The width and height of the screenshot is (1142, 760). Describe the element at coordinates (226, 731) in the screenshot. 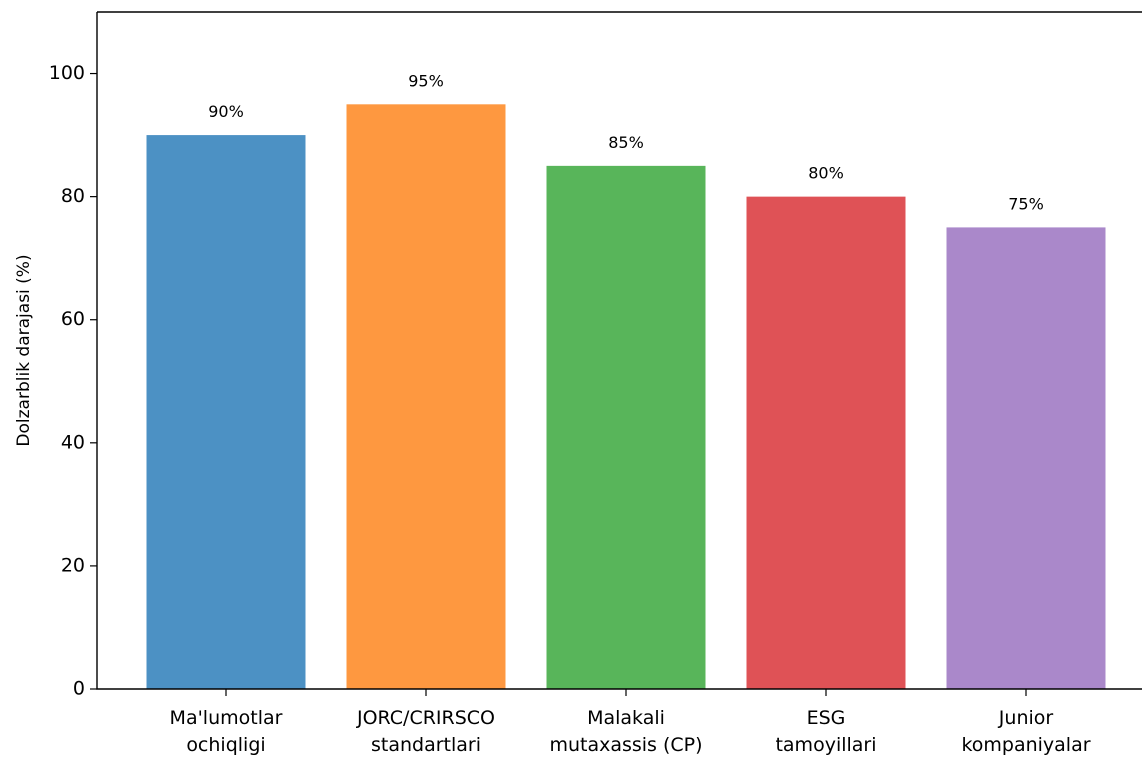

I see `x-category-label: Ma'lumotlar ochiqligi` at that location.